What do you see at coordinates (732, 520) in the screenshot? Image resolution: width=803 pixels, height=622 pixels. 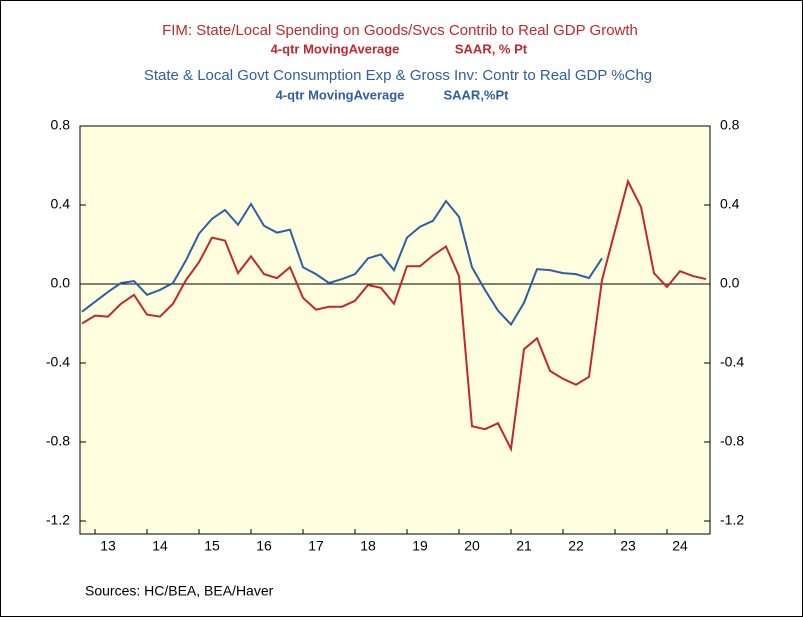 I see `y2-tick-label: -1.2` at bounding box center [732, 520].